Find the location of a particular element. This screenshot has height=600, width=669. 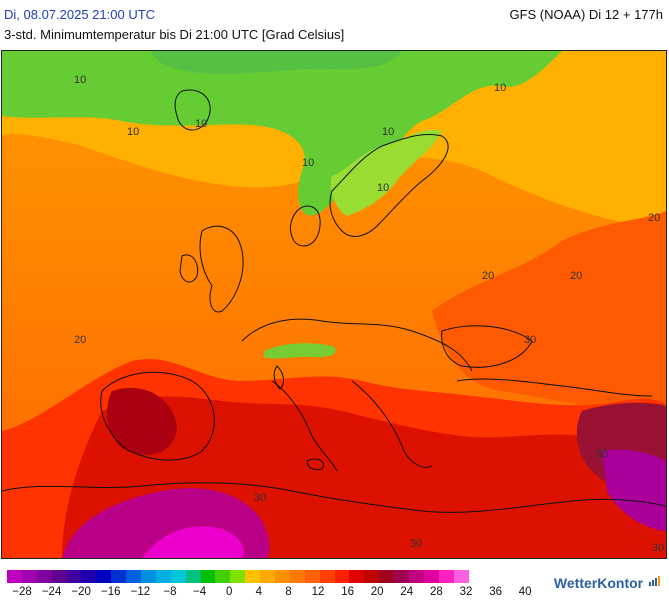

legend-tick-label: 0 is located at coordinates (229, 592).